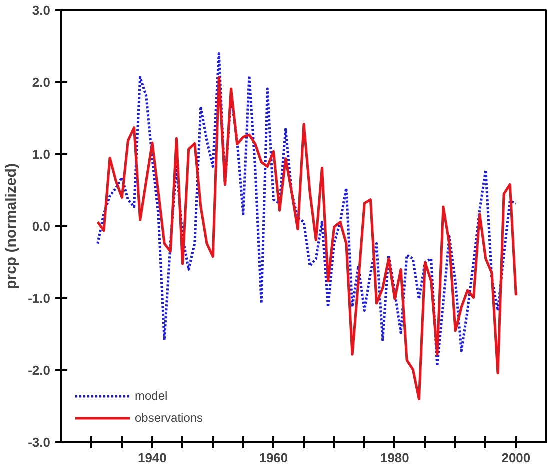  What do you see at coordinates (11, 227) in the screenshot?
I see `y-axis-title: prcp (normalized)` at bounding box center [11, 227].